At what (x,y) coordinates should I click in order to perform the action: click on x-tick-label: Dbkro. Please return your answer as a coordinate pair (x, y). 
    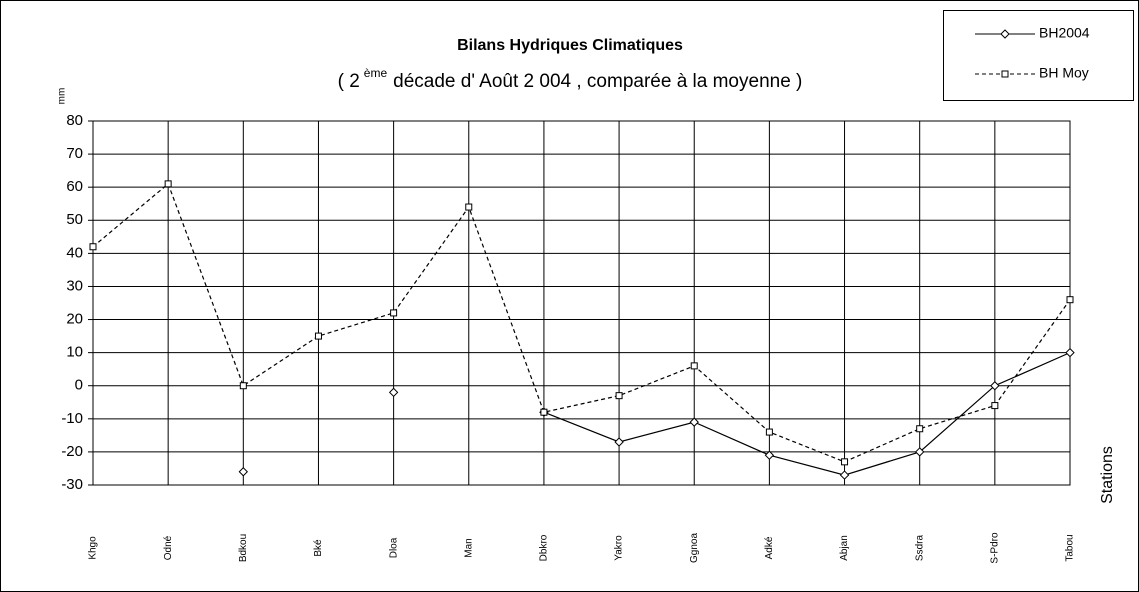
    Looking at the image, I should click on (544, 547).